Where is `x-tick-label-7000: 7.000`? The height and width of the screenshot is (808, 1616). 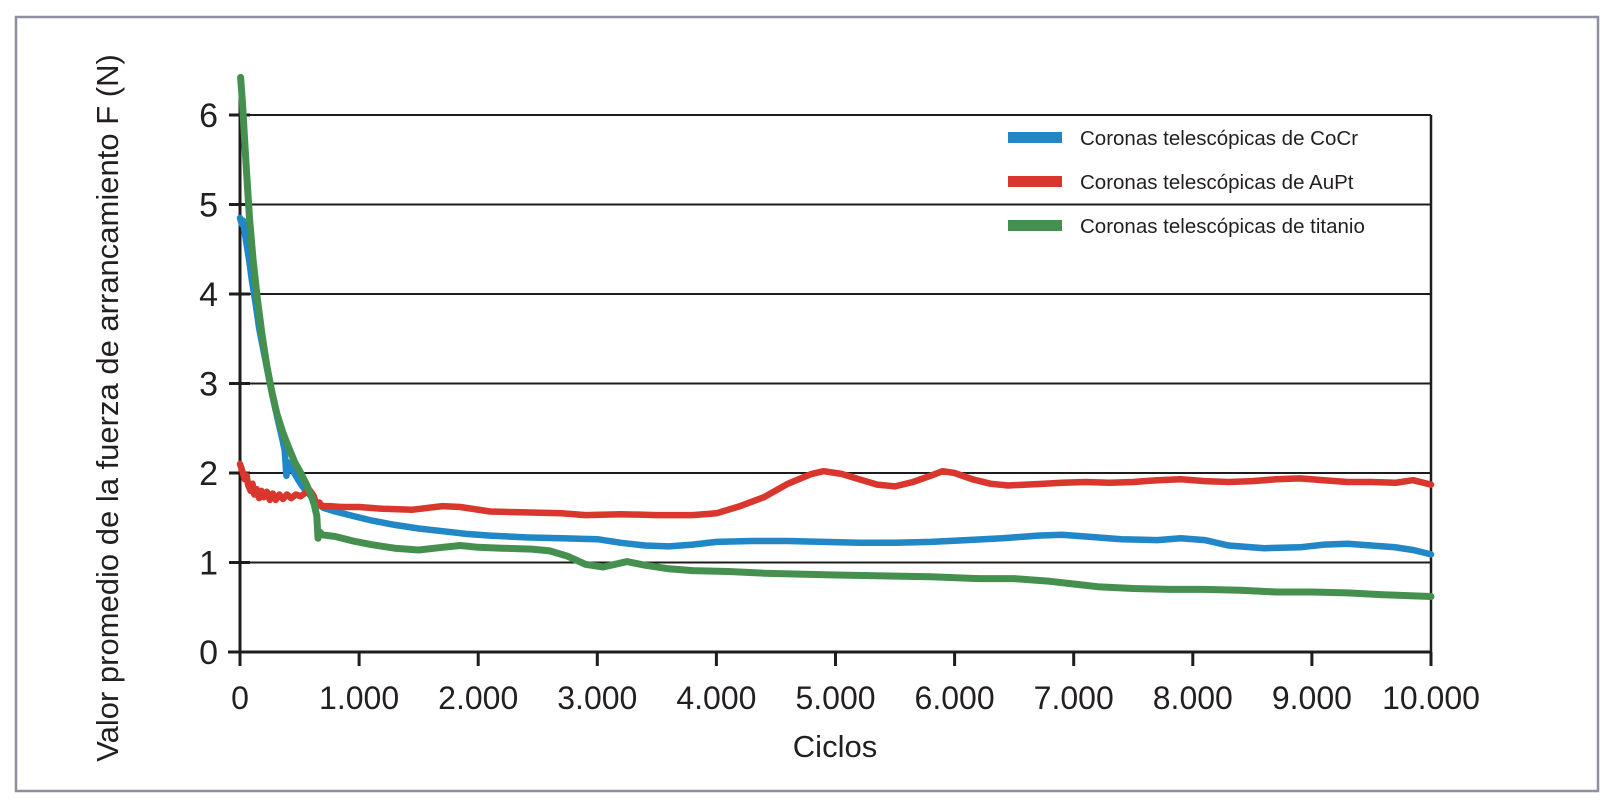 x-tick-label-7000: 7.000 is located at coordinates (1074, 698).